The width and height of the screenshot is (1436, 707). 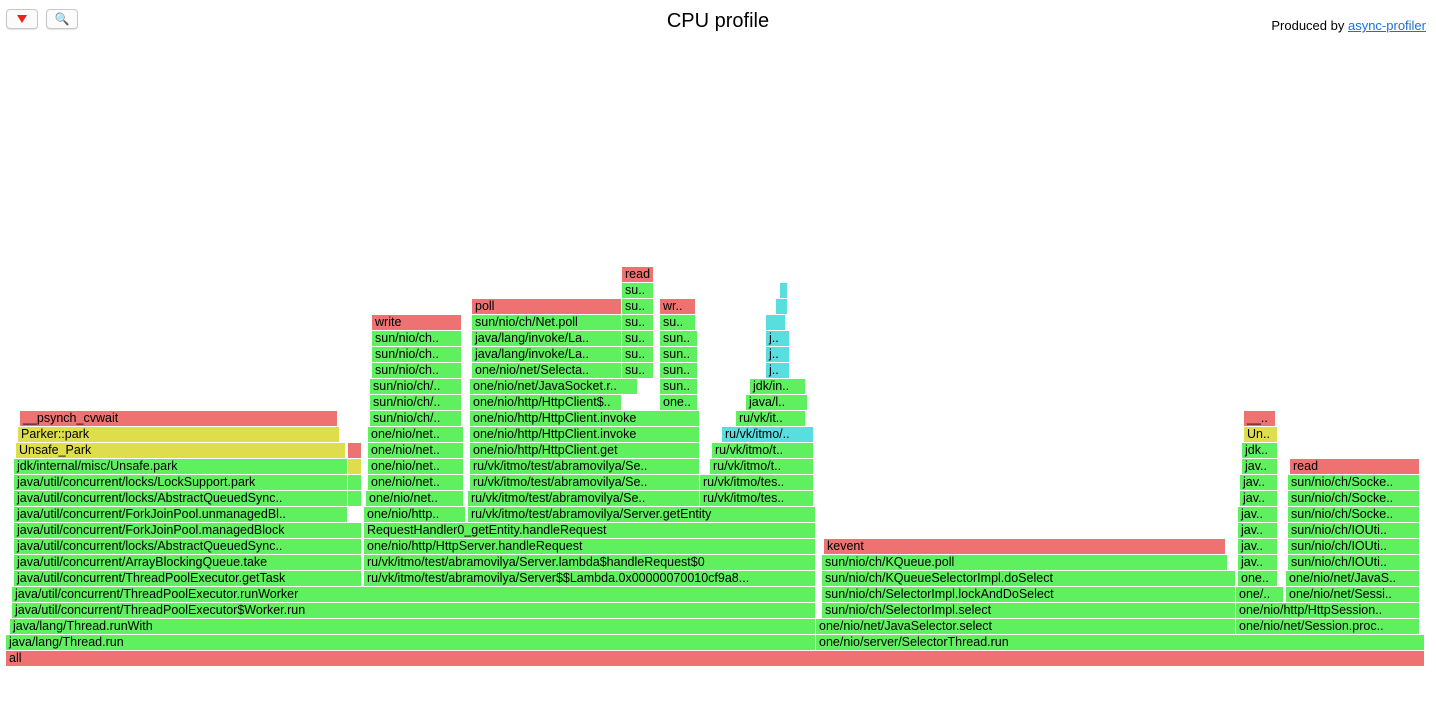 What do you see at coordinates (771, 418) in the screenshot?
I see `flame-frame: ru/vk/it..` at bounding box center [771, 418].